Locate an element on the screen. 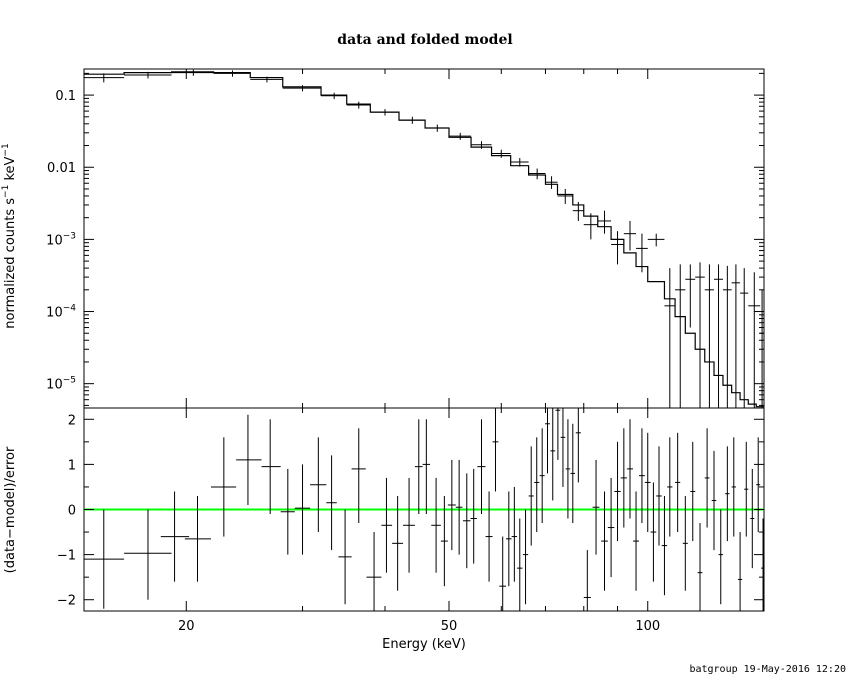 The image size is (850, 680). y-tick-label: 0 is located at coordinates (72, 511).